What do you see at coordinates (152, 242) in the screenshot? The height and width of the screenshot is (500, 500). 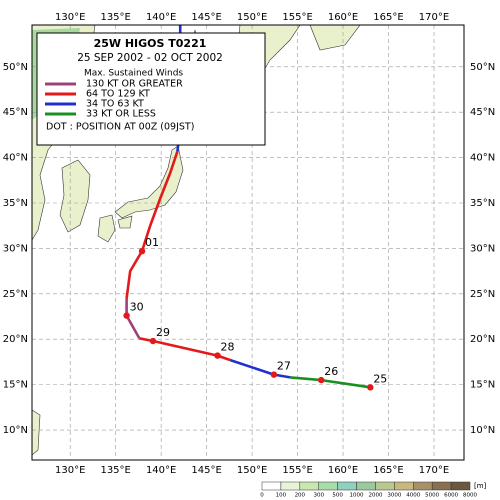 I see `position-label: 01` at bounding box center [152, 242].